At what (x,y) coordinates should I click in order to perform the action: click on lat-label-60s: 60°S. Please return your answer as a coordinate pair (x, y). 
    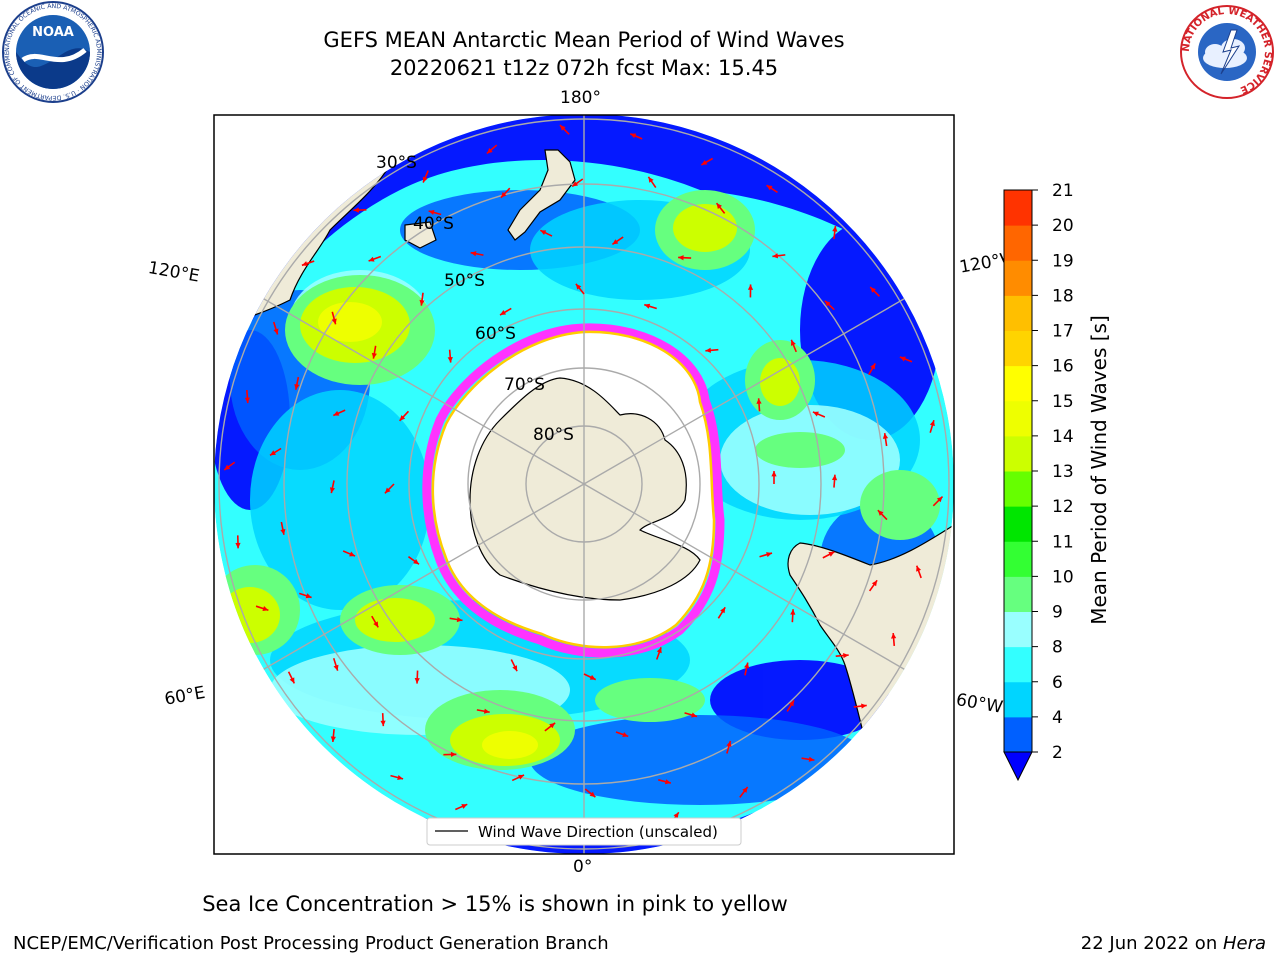
    Looking at the image, I should click on (495, 334).